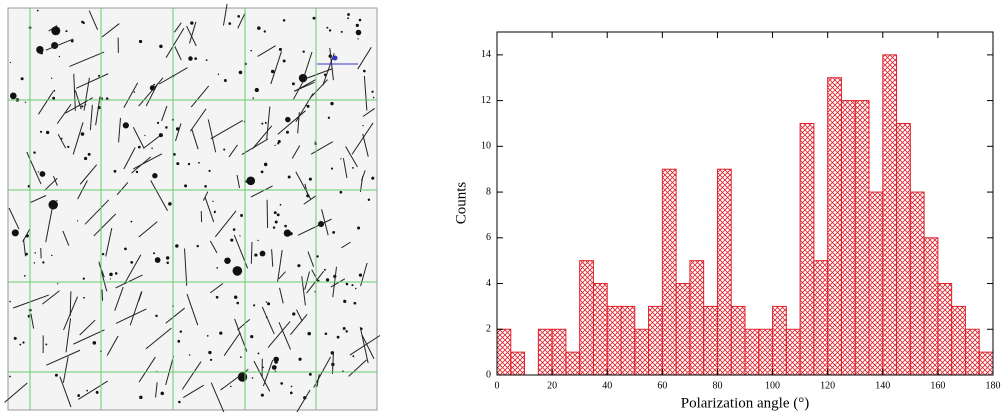 The image size is (1006, 412). Describe the element at coordinates (772, 385) in the screenshot. I see `x-tick-label: 100` at that location.